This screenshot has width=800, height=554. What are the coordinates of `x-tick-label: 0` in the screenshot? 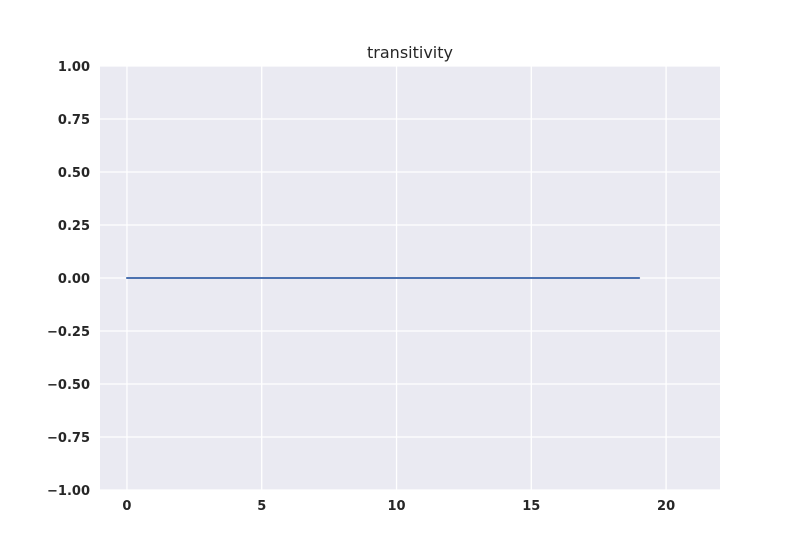 It's located at (126, 506).